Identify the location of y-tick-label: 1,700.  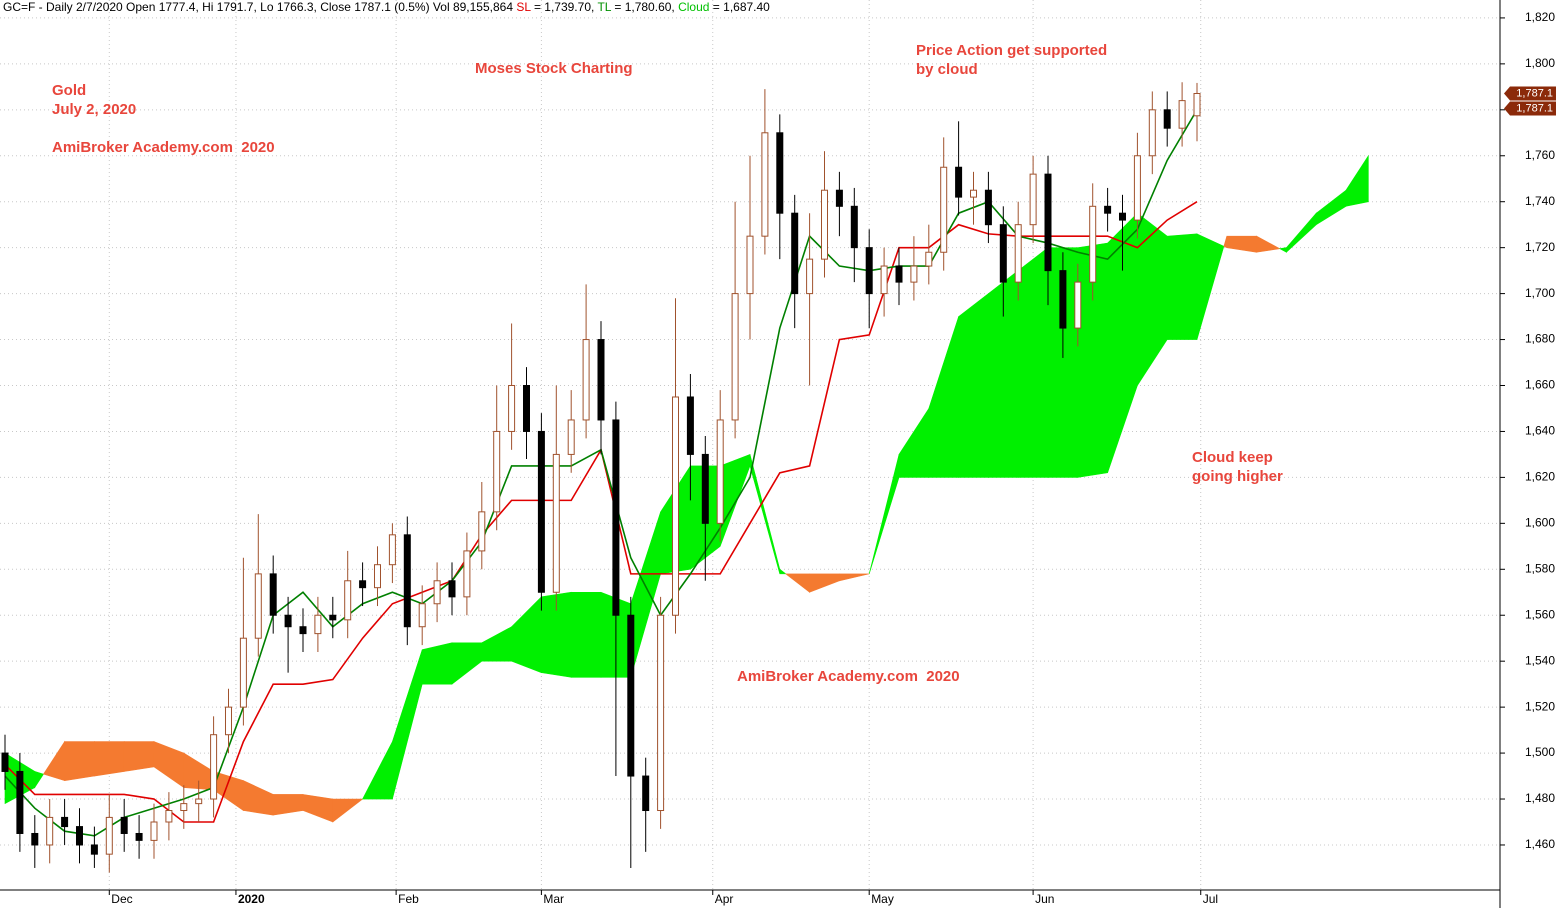
(1540, 293).